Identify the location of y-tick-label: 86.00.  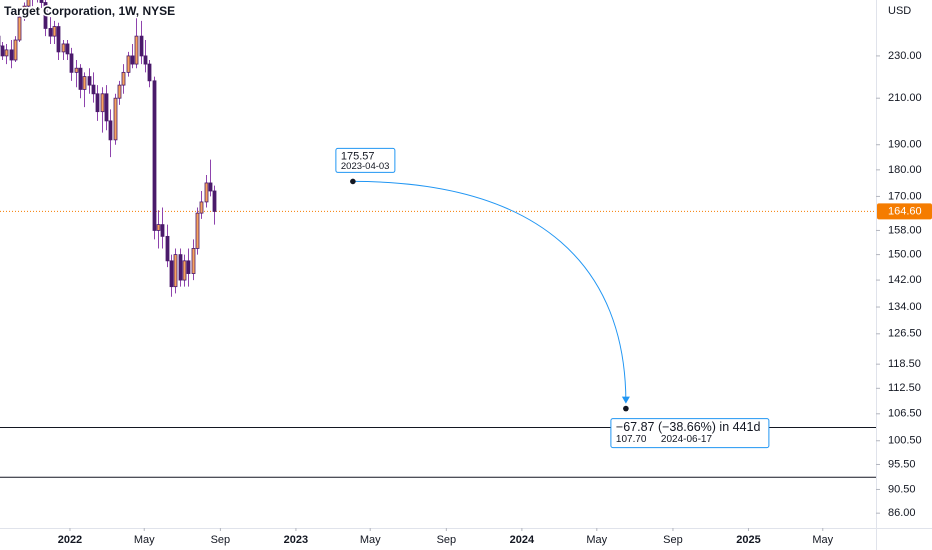
(902, 513).